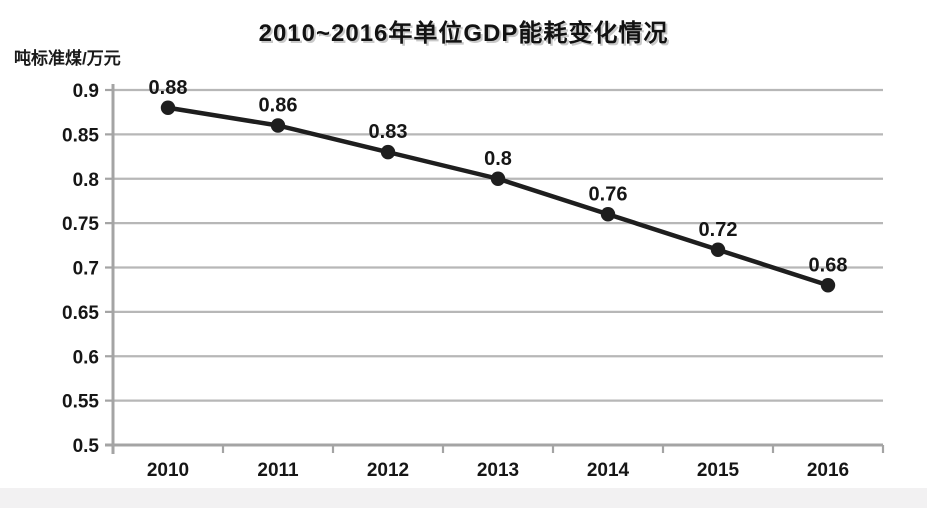 The width and height of the screenshot is (927, 508). Describe the element at coordinates (718, 470) in the screenshot. I see `x-category-label: 2015` at that location.